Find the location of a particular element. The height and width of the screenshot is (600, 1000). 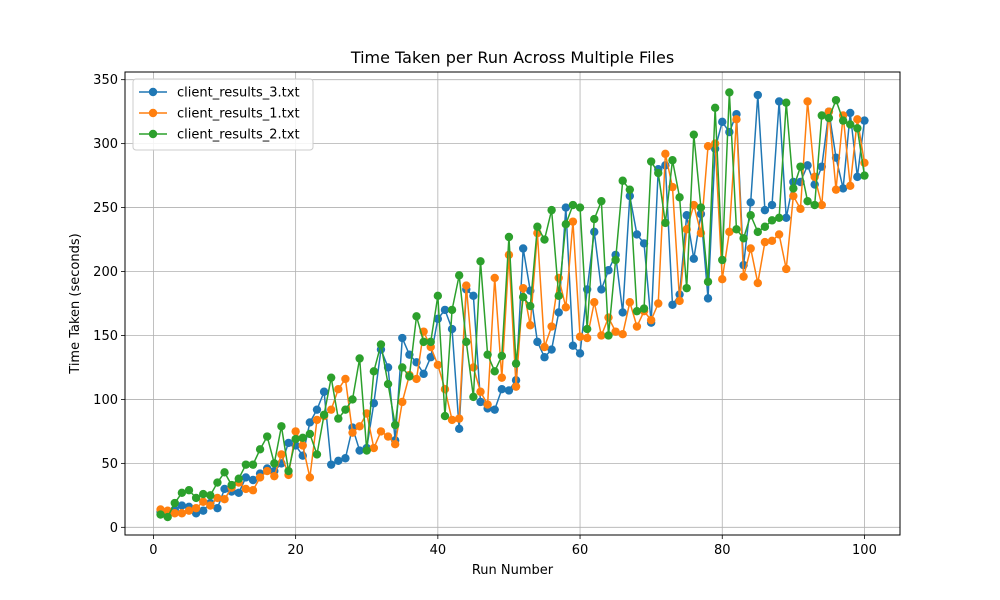

y-tick-label: 200 is located at coordinates (105, 272).